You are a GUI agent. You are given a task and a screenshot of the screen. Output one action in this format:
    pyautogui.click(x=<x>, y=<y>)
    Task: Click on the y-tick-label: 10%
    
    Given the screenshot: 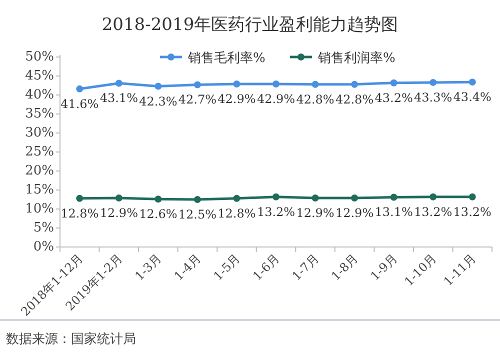 What is the action you would take?
    pyautogui.click(x=39, y=209)
    